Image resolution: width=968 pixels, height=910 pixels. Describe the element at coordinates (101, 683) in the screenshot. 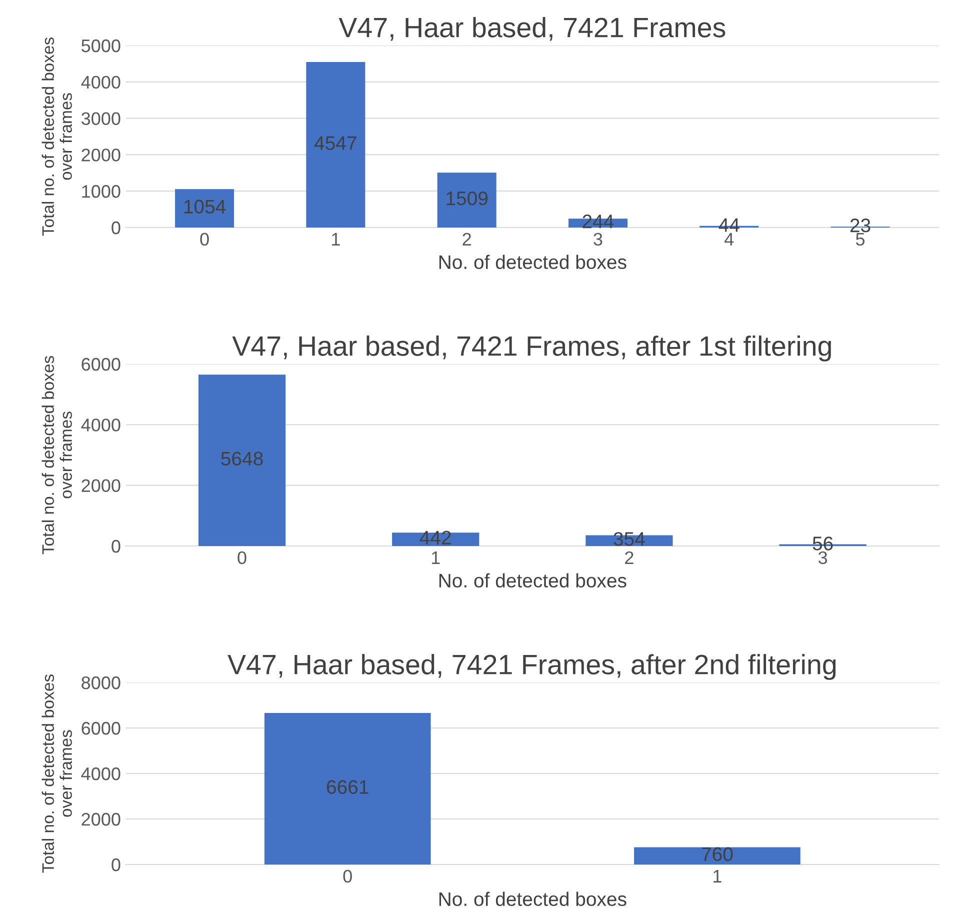

I see `y-tick-label: 8000` at that location.